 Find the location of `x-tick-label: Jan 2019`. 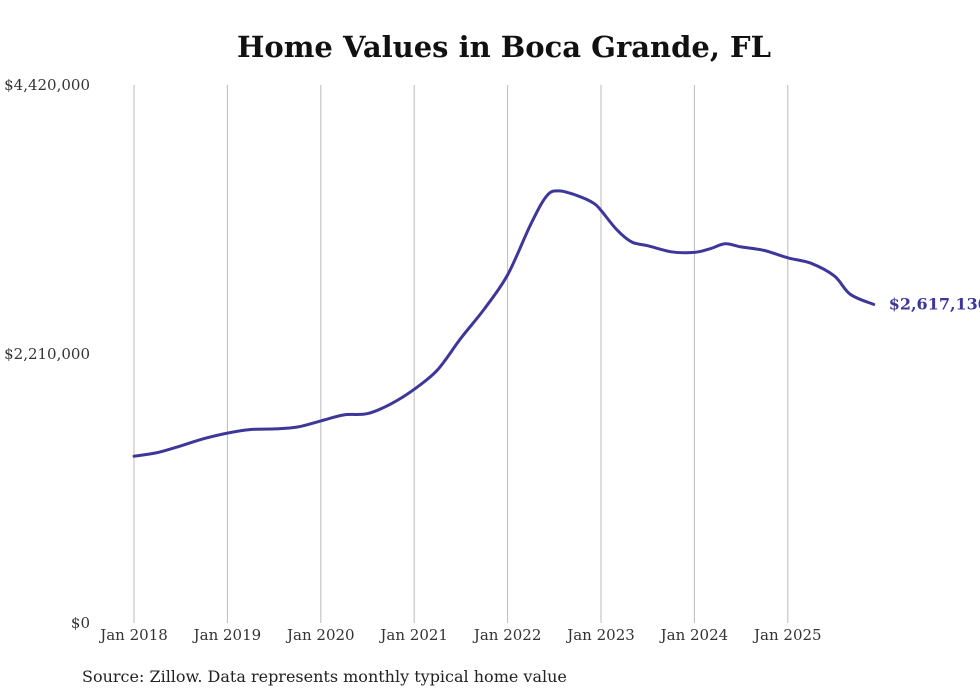

x-tick-label: Jan 2019 is located at coordinates (227, 635).